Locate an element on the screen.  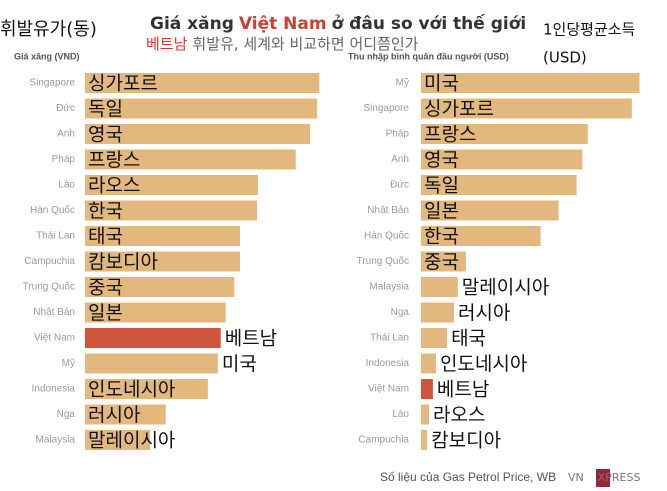
title: Giá xăng Việt Nam ở đâu so với thế giới is located at coordinates (338, 23).